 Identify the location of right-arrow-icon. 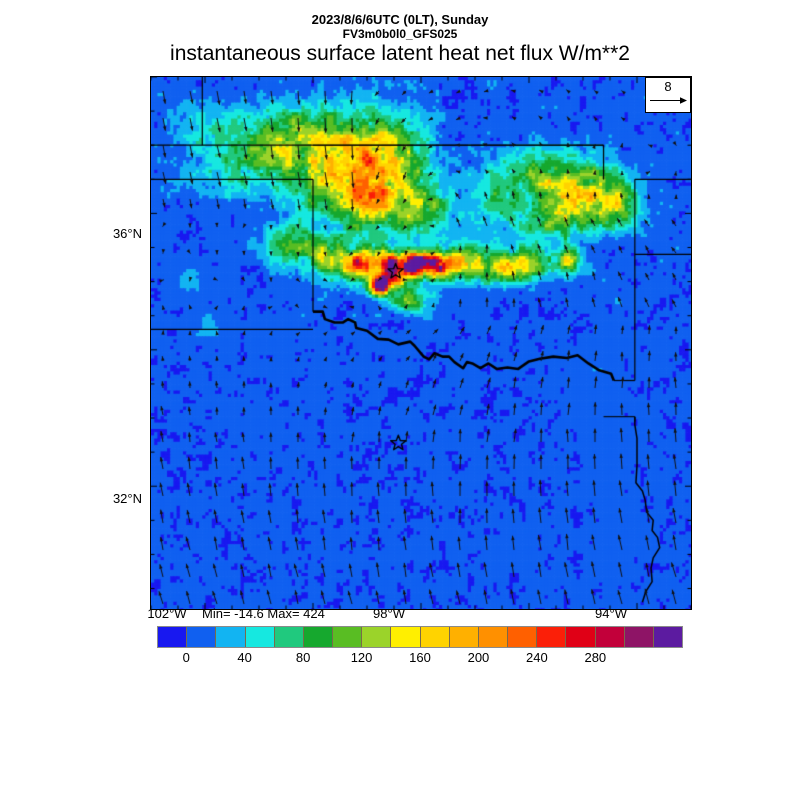
(668, 100).